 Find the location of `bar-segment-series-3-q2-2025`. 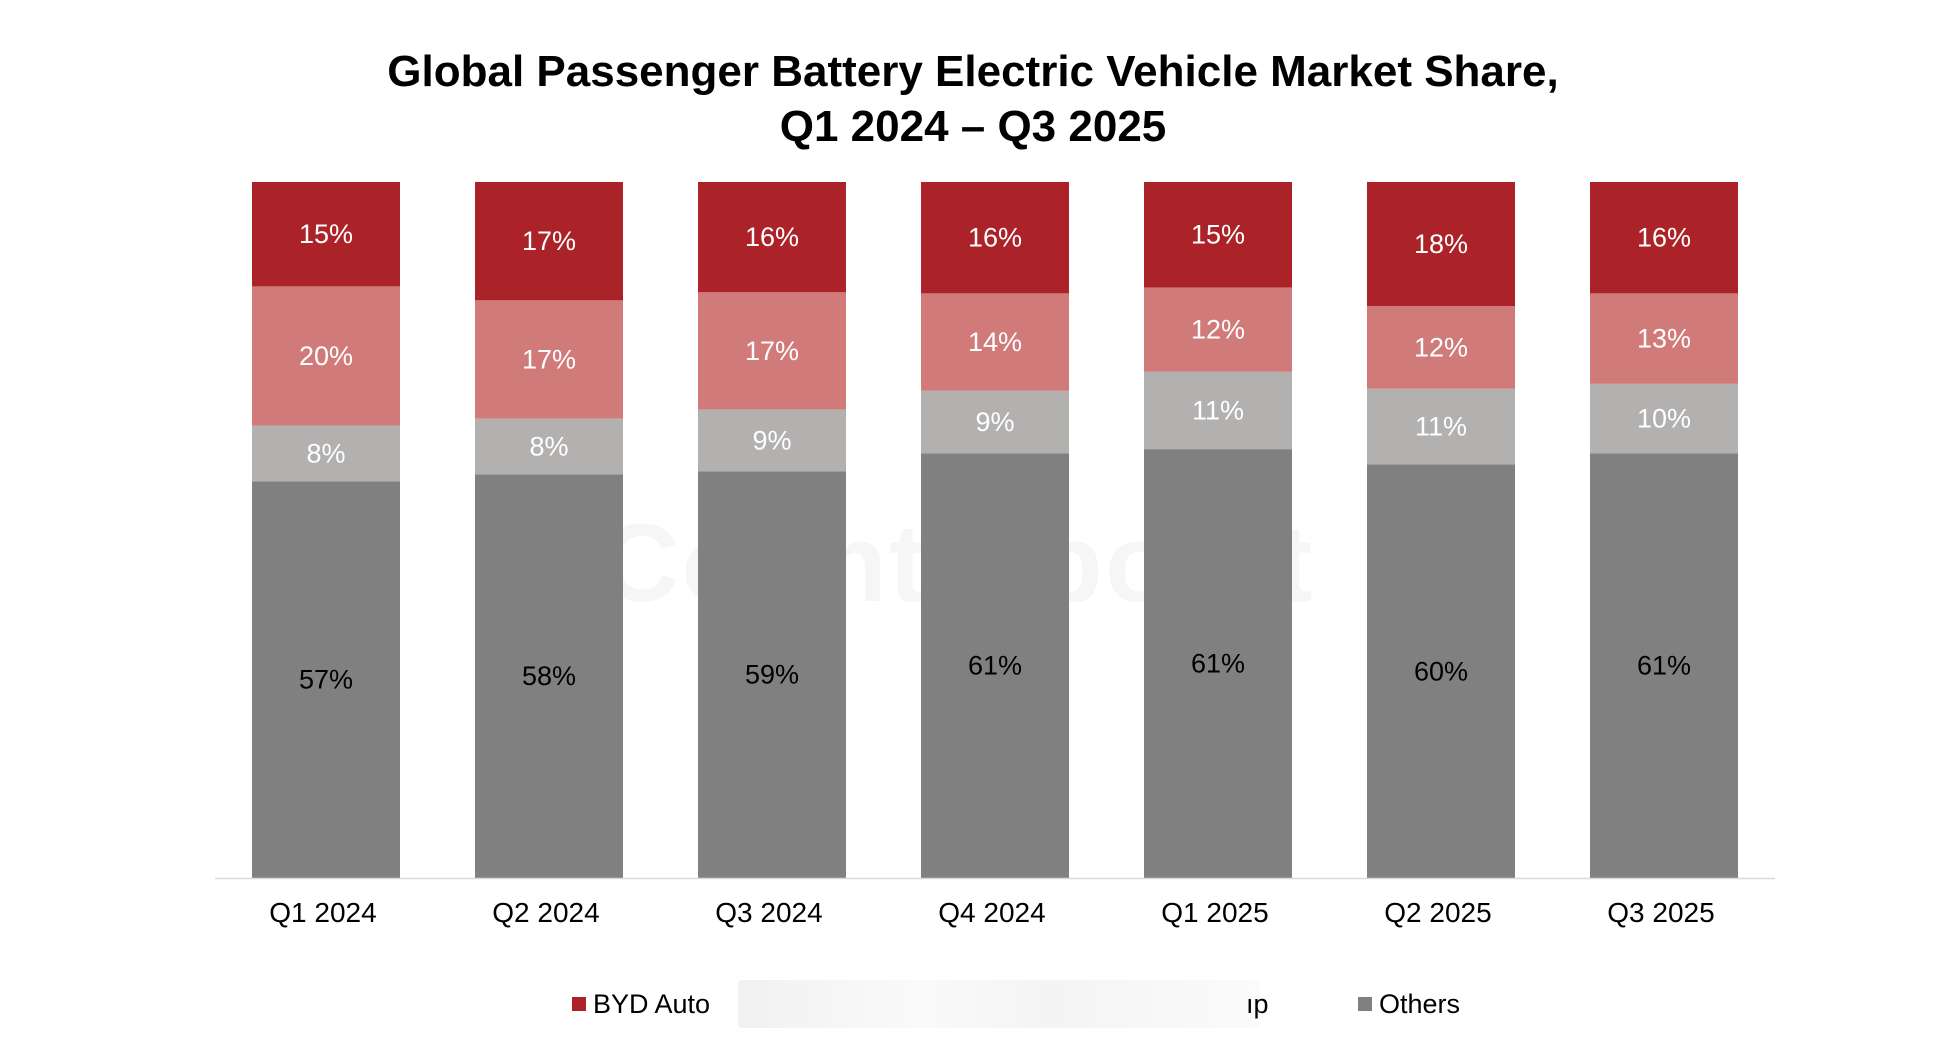

bar-segment-series-3-q2-2025 is located at coordinates (1441, 347).